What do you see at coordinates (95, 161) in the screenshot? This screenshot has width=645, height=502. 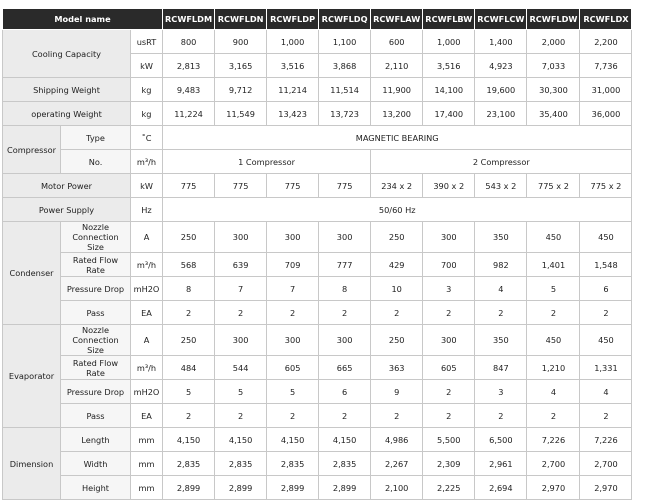 I see `compressor-no-label: No.` at bounding box center [95, 161].